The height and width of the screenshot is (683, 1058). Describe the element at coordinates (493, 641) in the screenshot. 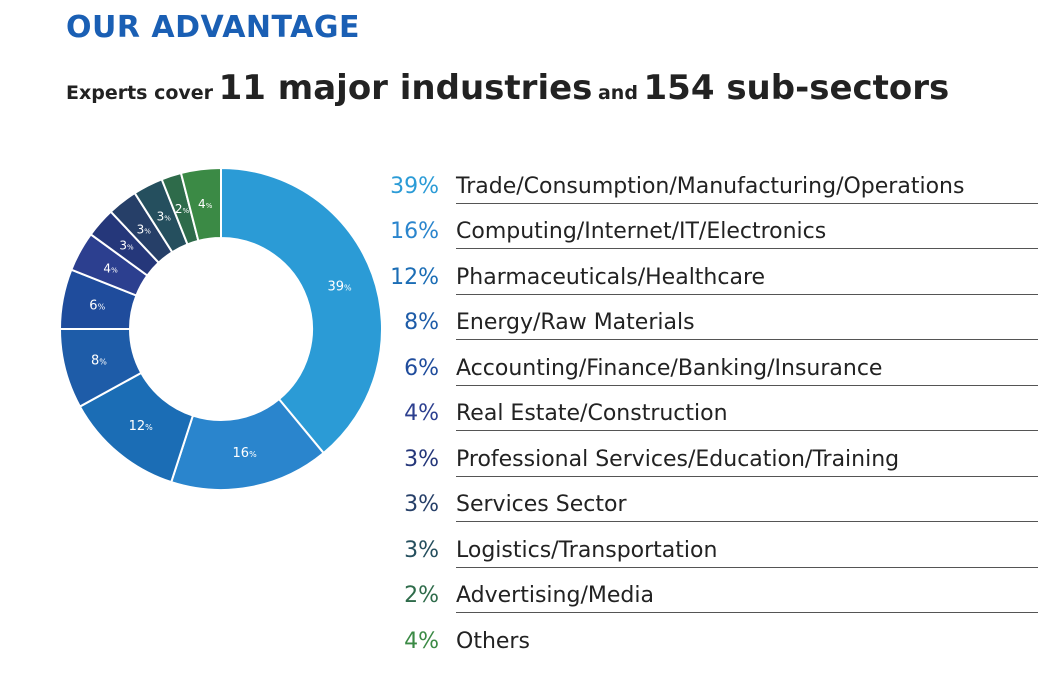

I see `legend-label: Others` at that location.